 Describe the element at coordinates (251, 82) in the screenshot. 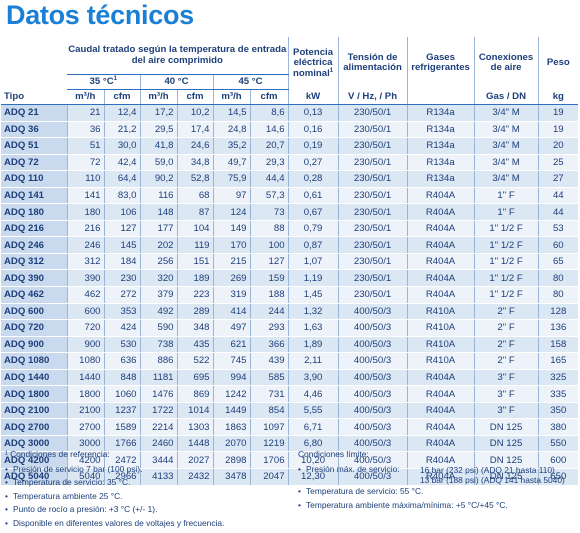

I see `header-temp-45: 45 °C` at that location.